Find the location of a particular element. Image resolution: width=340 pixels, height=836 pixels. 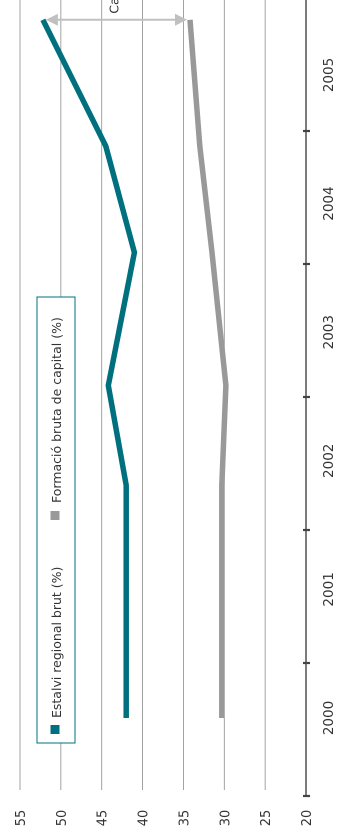

x-axis: 2000 2001 2002 2003 2004 2005 is located at coordinates (320, 399).